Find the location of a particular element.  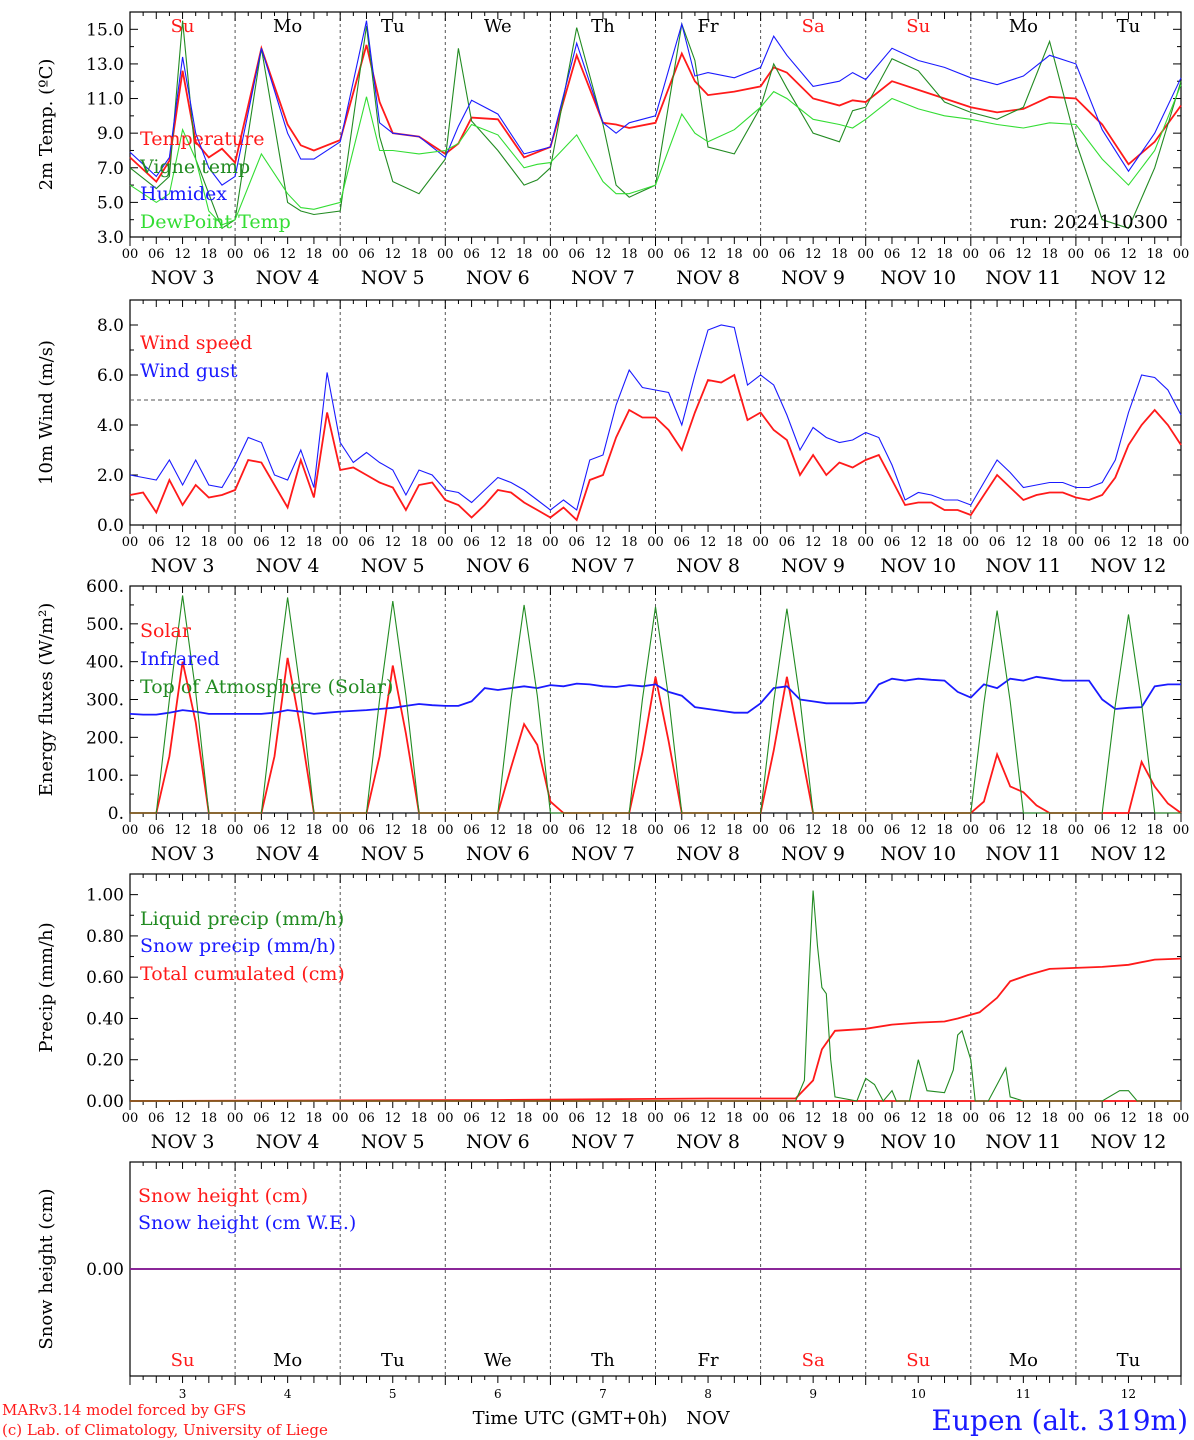

legend-entry: Liquid precip (mm/h) is located at coordinates (242, 919).